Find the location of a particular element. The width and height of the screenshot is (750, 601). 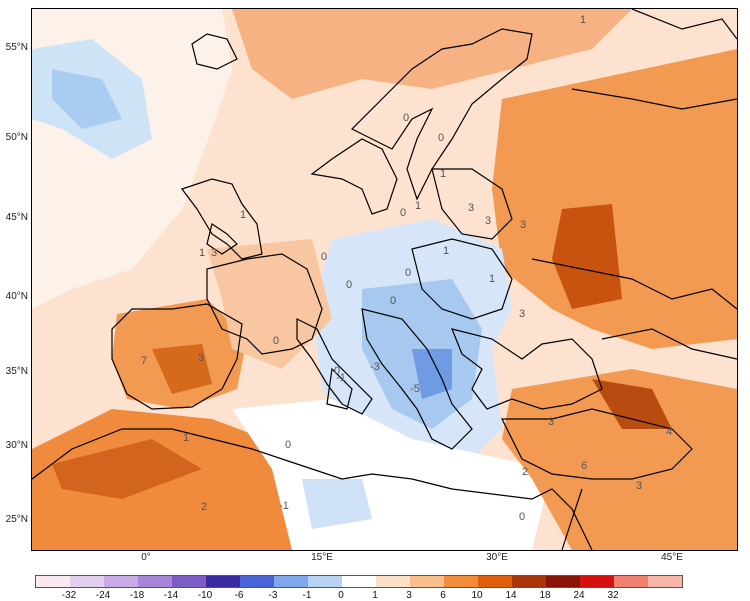

colorbar-tick-label: -14 is located at coordinates (171, 595).